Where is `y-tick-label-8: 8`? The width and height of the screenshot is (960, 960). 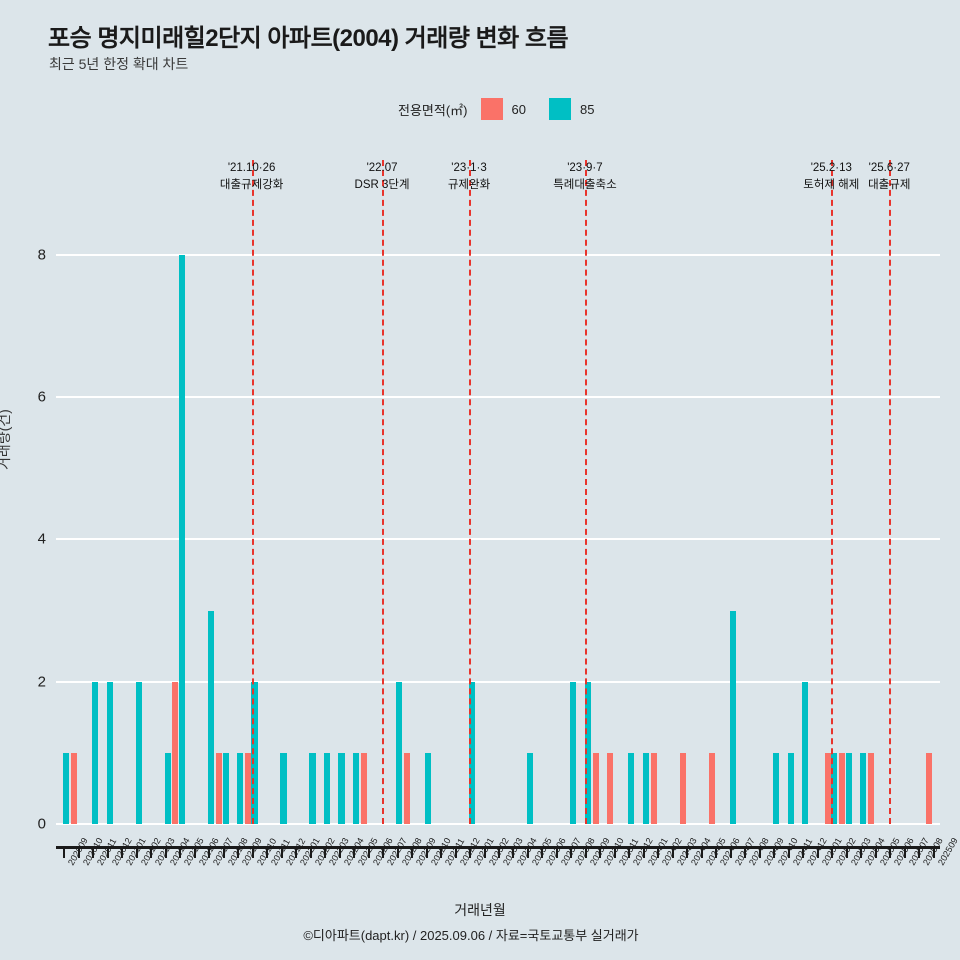 y-tick-label-8: 8 is located at coordinates (41, 255).